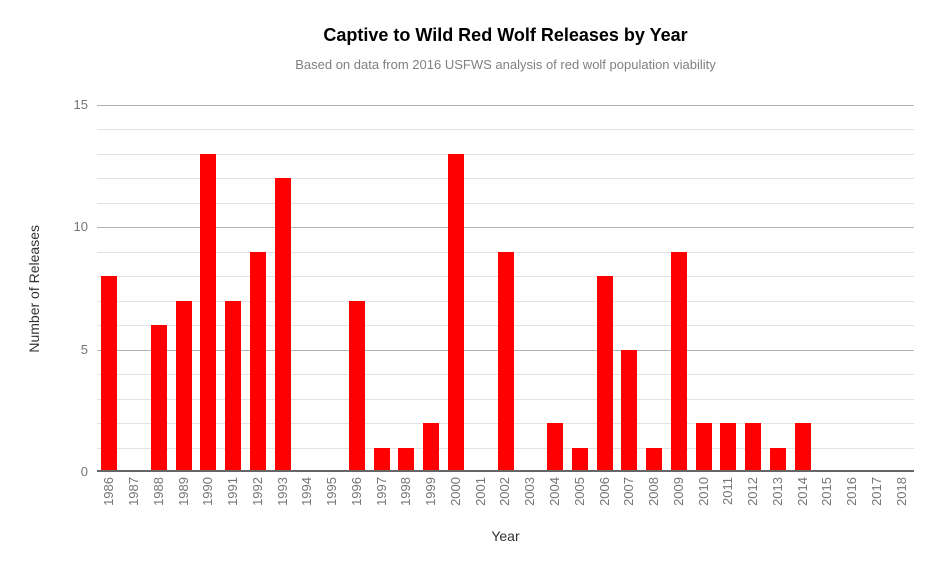  What do you see at coordinates (505, 361) in the screenshot?
I see `bar-2002` at bounding box center [505, 361].